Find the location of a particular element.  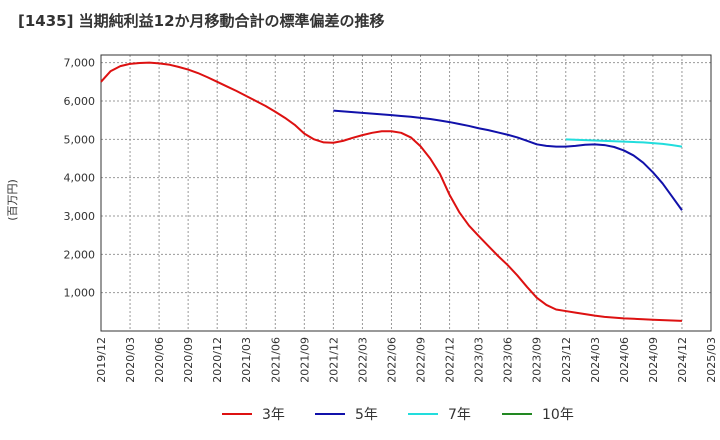

legend-label: 10年 is located at coordinates (558, 415).